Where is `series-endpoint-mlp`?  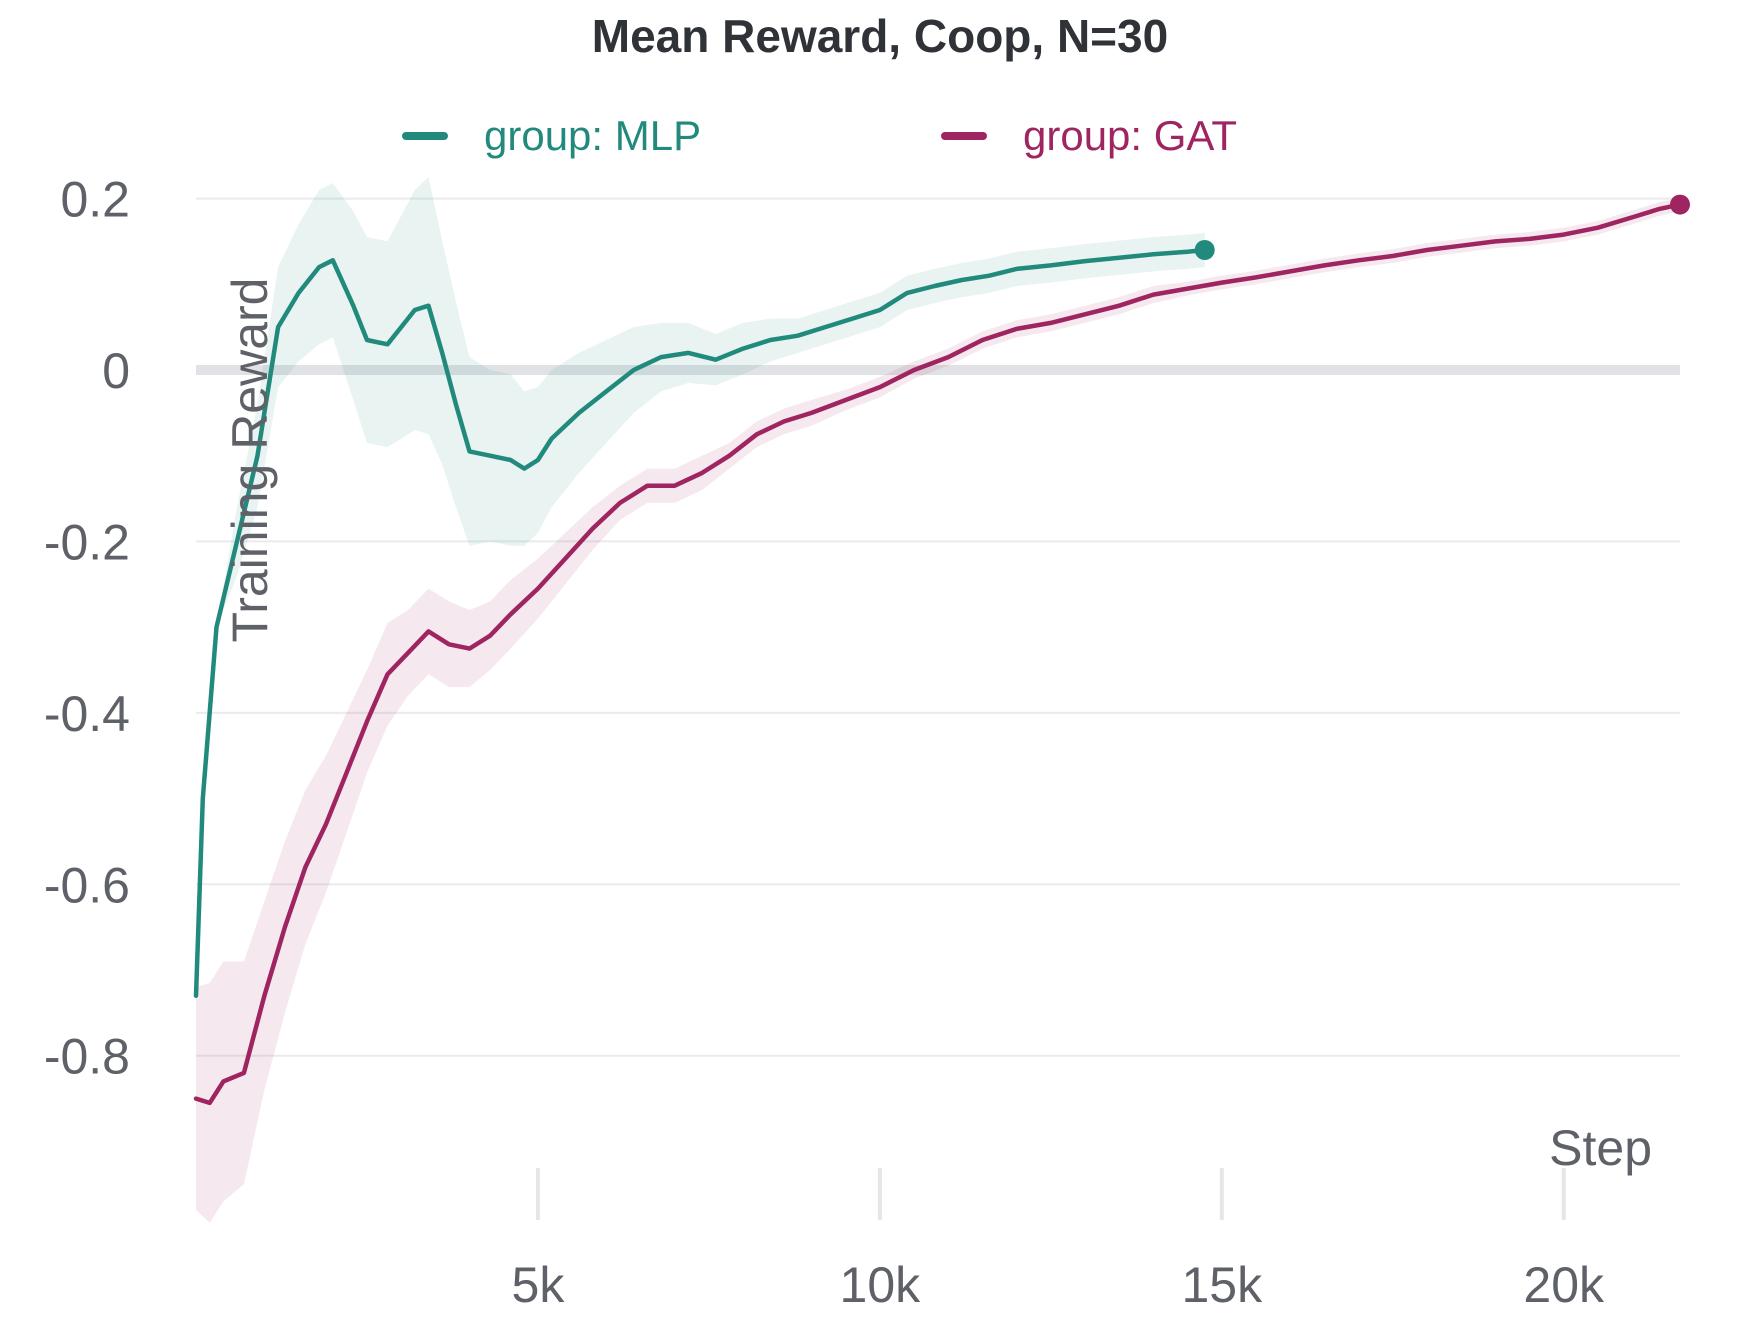 series-endpoint-mlp is located at coordinates (1204, 250).